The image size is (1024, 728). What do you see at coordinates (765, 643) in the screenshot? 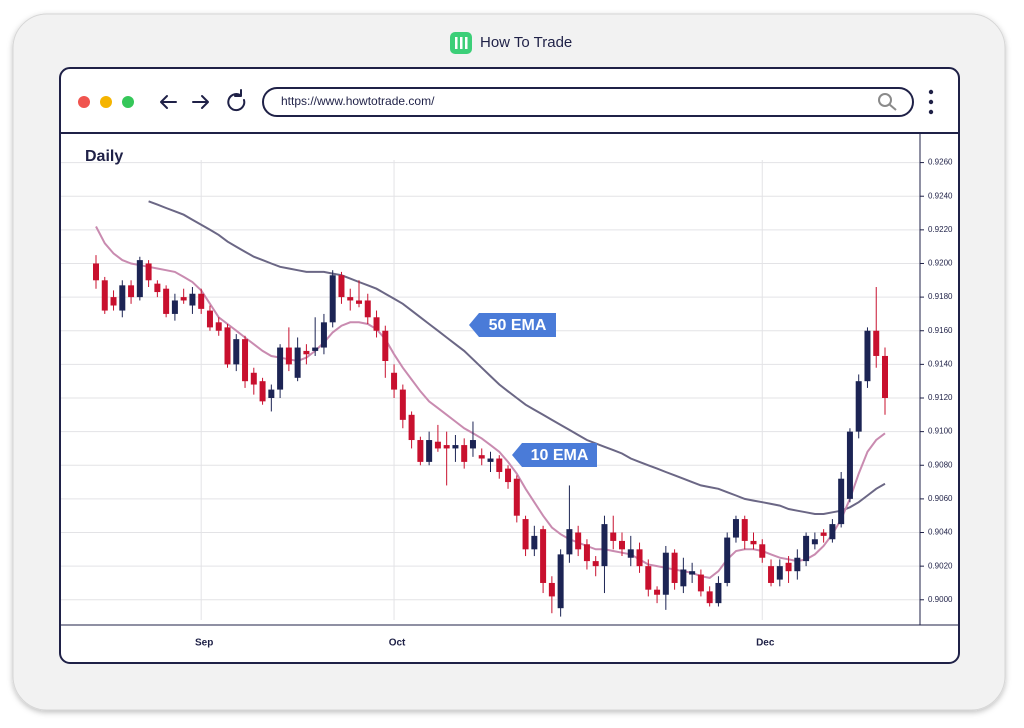
I see `x-tick-label: Dec` at bounding box center [765, 643].